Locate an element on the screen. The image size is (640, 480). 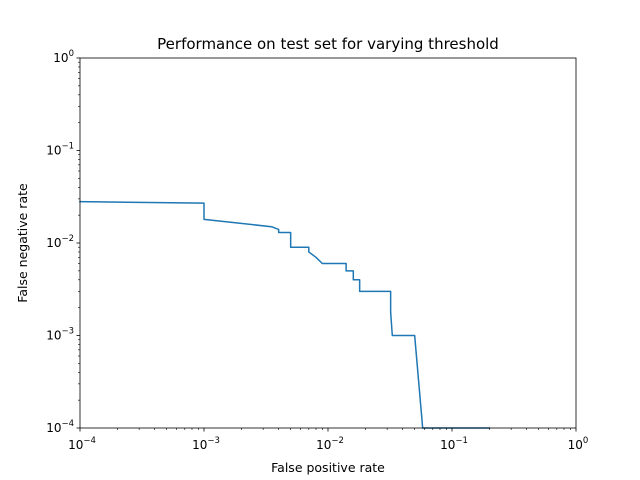
y-tick-label: 10⁰ is located at coordinates (63, 57).